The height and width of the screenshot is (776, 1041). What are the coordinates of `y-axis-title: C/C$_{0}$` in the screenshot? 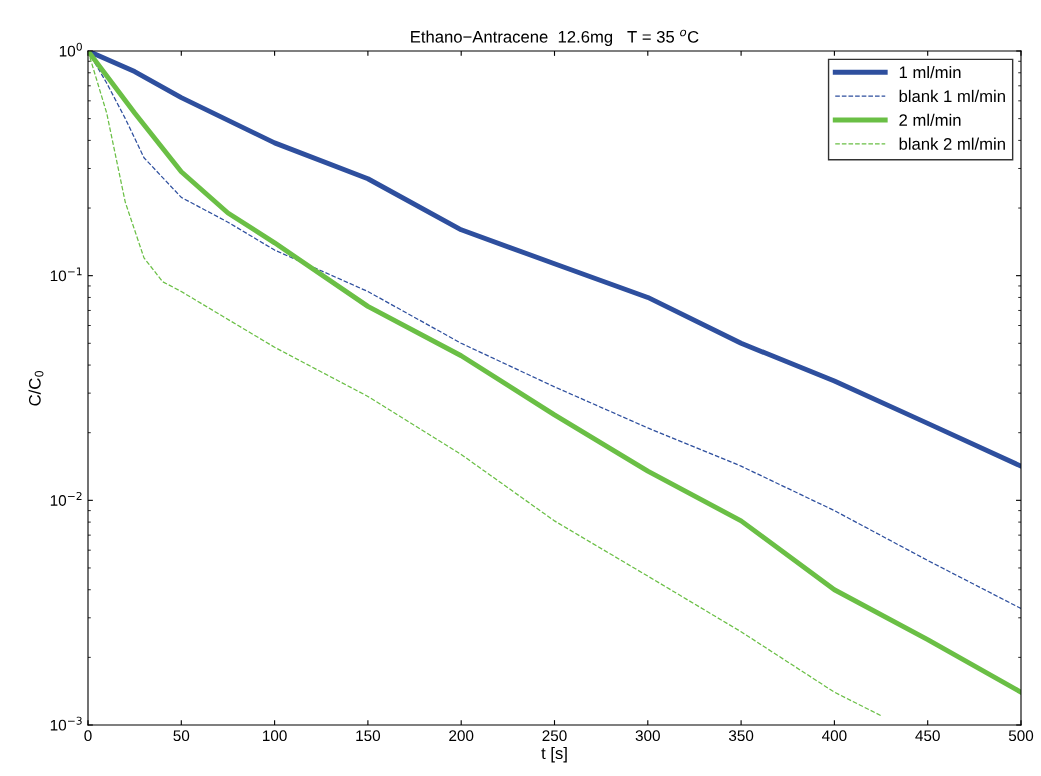 It's located at (36, 388).